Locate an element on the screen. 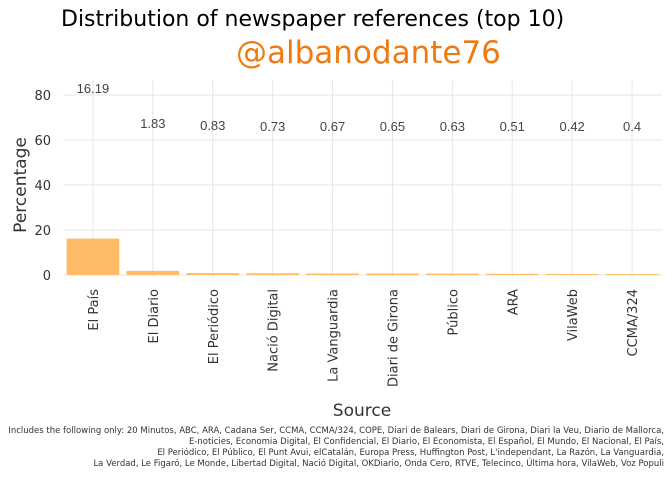  y-tick-layer: 0 20 40 60 80 is located at coordinates (42, 186).